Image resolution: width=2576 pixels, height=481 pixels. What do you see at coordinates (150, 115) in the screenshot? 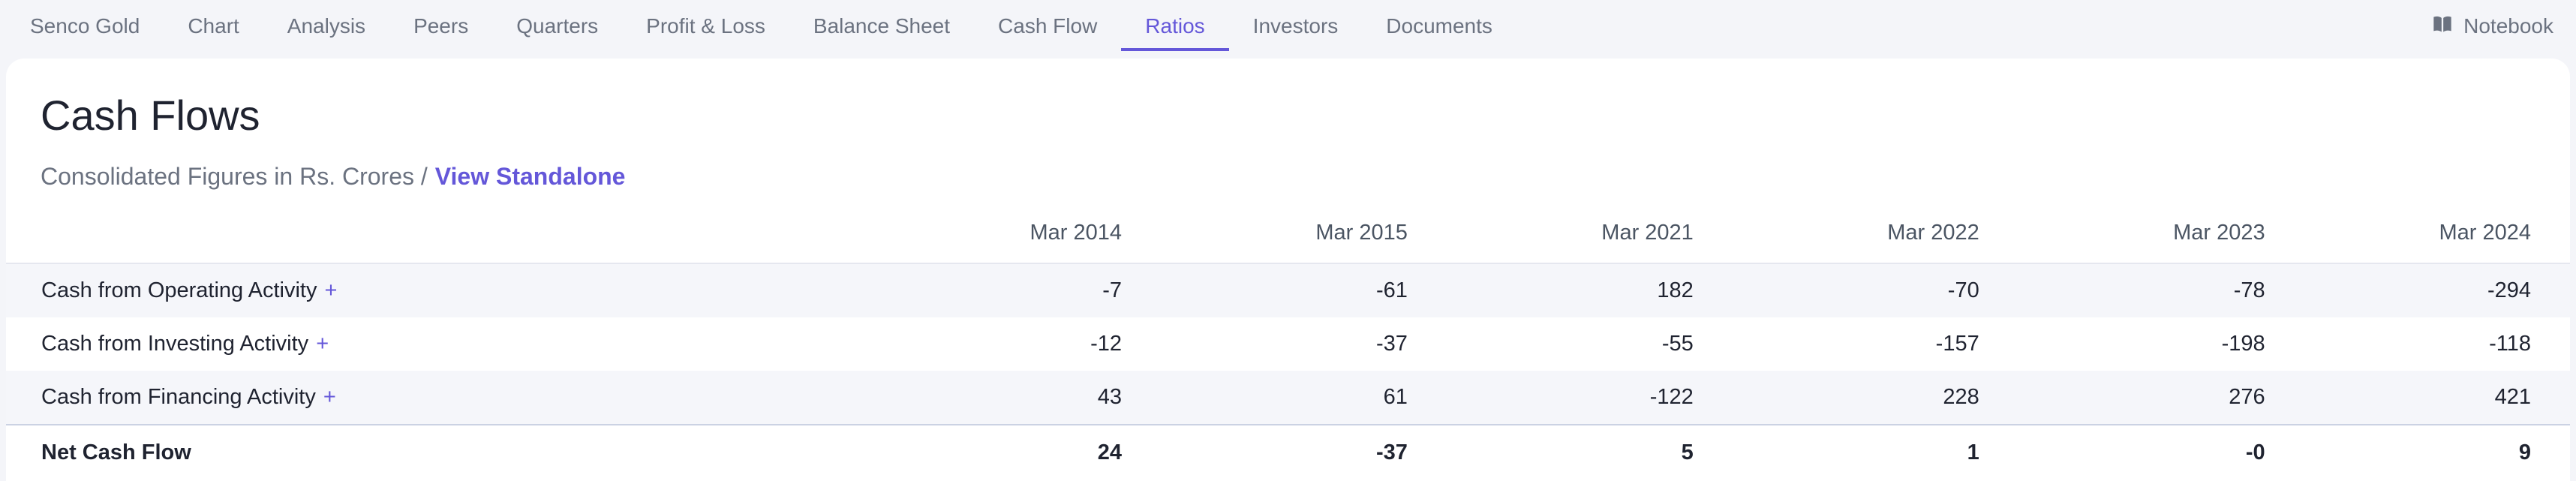
I see `section-title: Cash Flows` at bounding box center [150, 115].